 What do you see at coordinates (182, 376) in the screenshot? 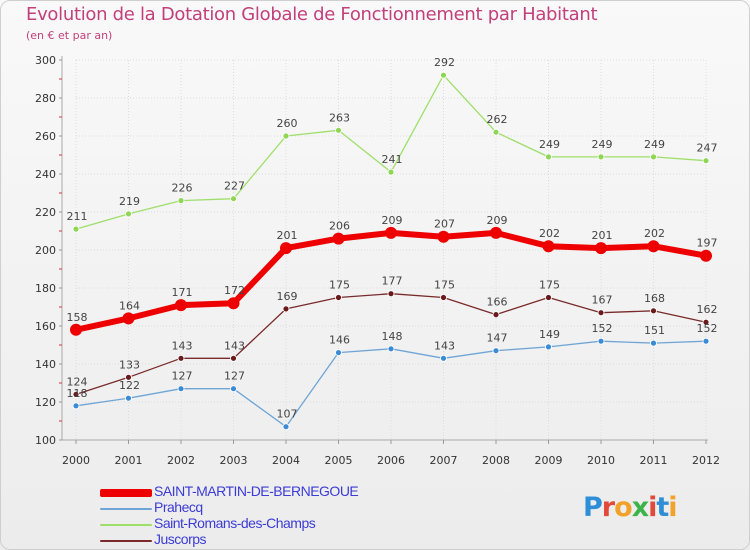
I see `data-label: 127` at bounding box center [182, 376].